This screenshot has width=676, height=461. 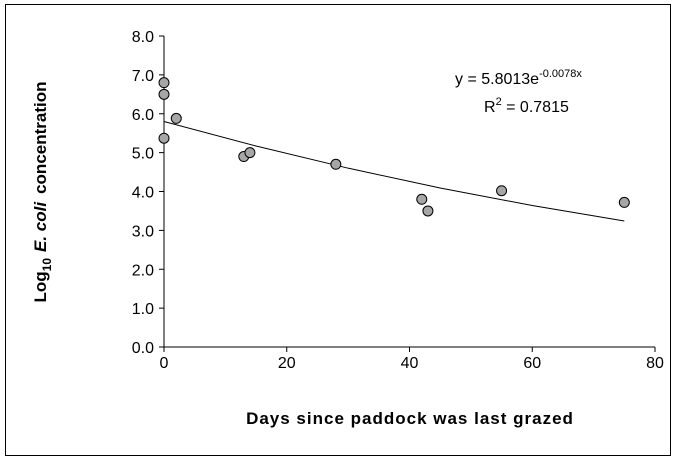 I want to click on equation-base: y = 5.8013e, so click(x=497, y=79).